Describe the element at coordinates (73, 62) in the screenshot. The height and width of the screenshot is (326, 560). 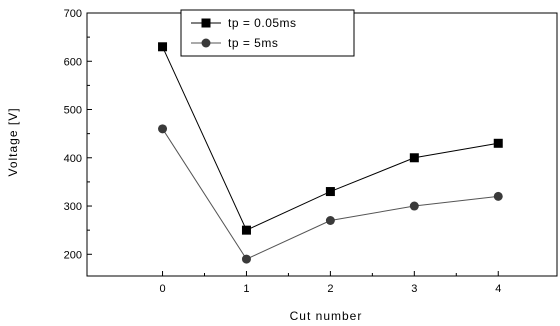
I see `y-tick-label-4: 600` at that location.